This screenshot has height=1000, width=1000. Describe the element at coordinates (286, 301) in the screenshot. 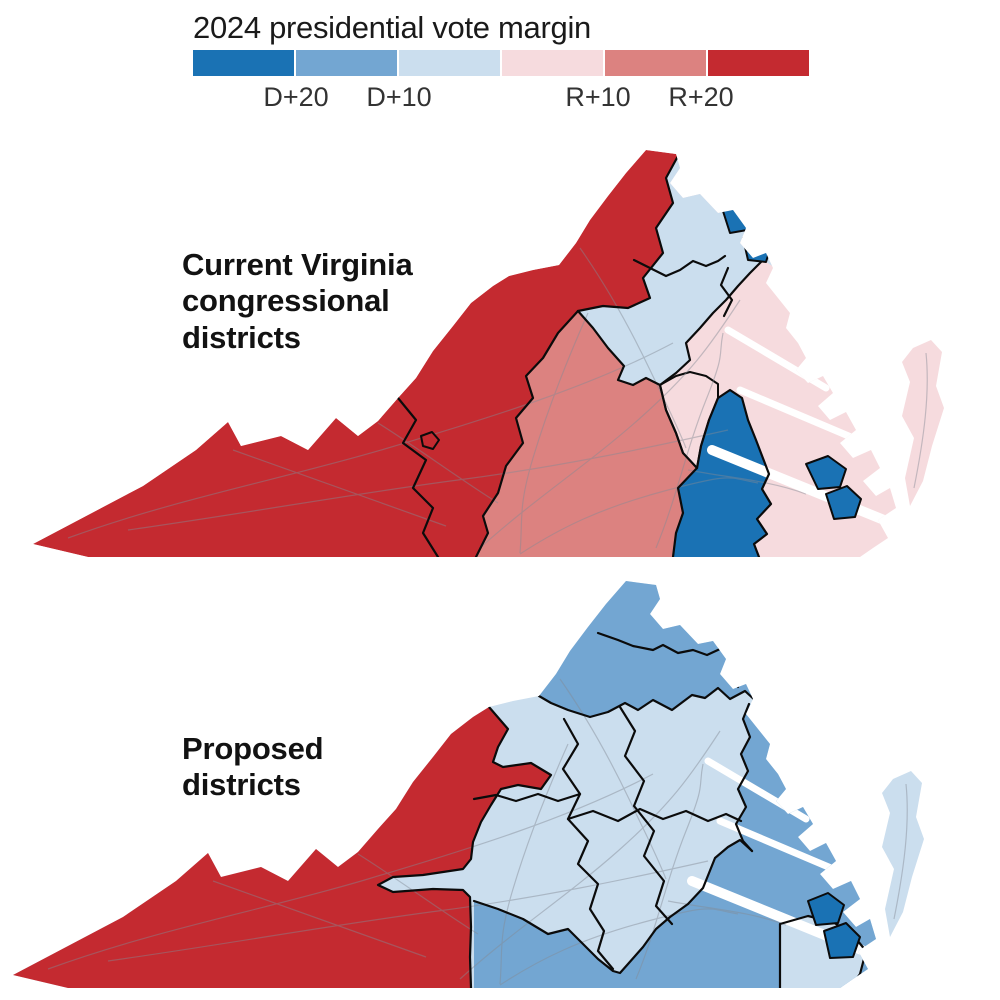

I see `current-map-title-line2: congressional` at that location.